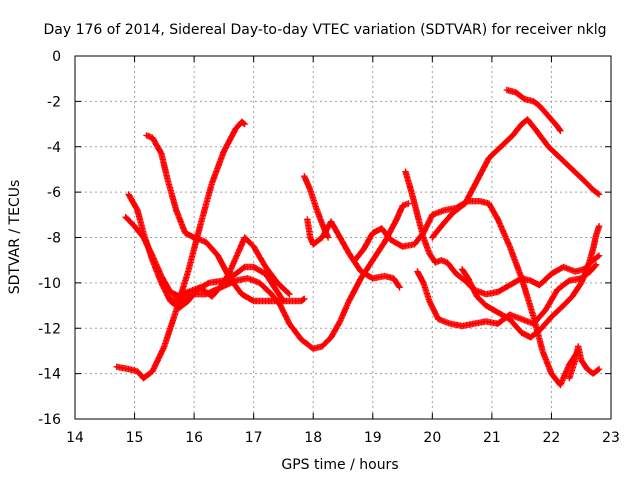 Image resolution: width=640 pixels, height=480 pixels. Describe the element at coordinates (49, 284) in the screenshot. I see `y-tick-label: -10` at that location.